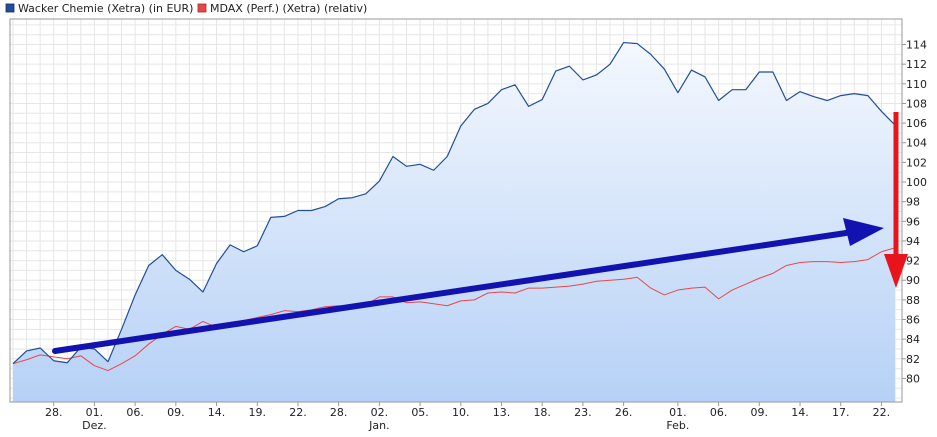 This screenshot has width=937, height=437. What do you see at coordinates (913, 300) in the screenshot?
I see `y-tick-label: 88` at bounding box center [913, 300].